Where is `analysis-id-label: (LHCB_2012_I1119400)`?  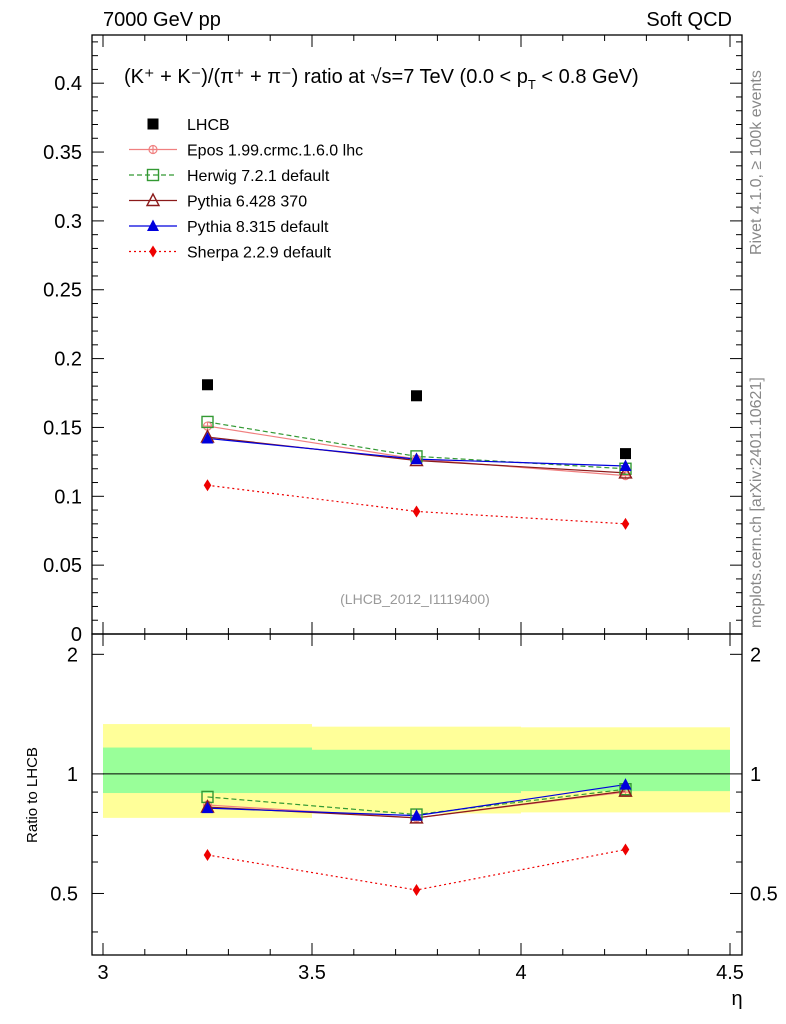 analysis-id-label: (LHCB_2012_I1119400) is located at coordinates (415, 599).